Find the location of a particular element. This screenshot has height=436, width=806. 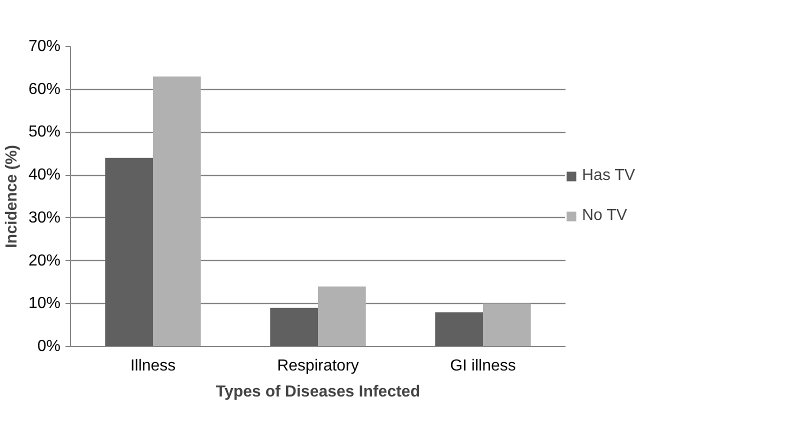

y-tick-label: 0% is located at coordinates (48, 346).